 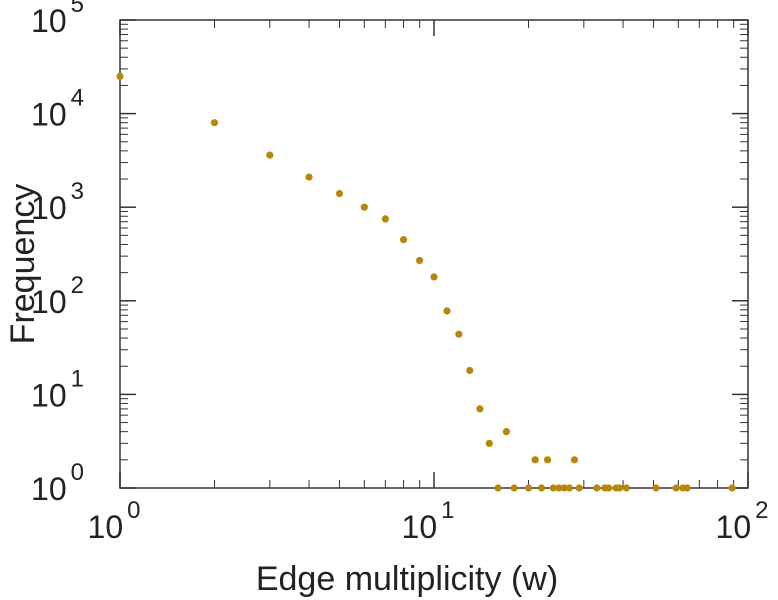 What do you see at coordinates (57, 296) in the screenshot?
I see `y-tick-label: 10 2` at bounding box center [57, 296].